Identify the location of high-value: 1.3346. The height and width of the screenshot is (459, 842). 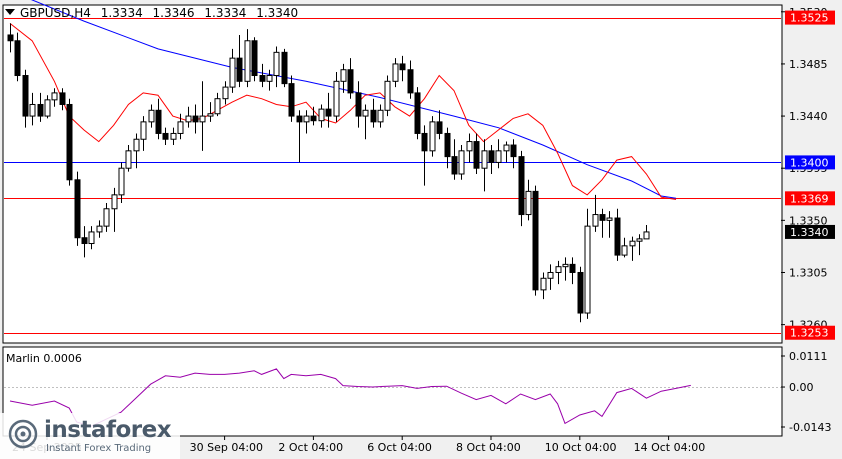
(173, 13).